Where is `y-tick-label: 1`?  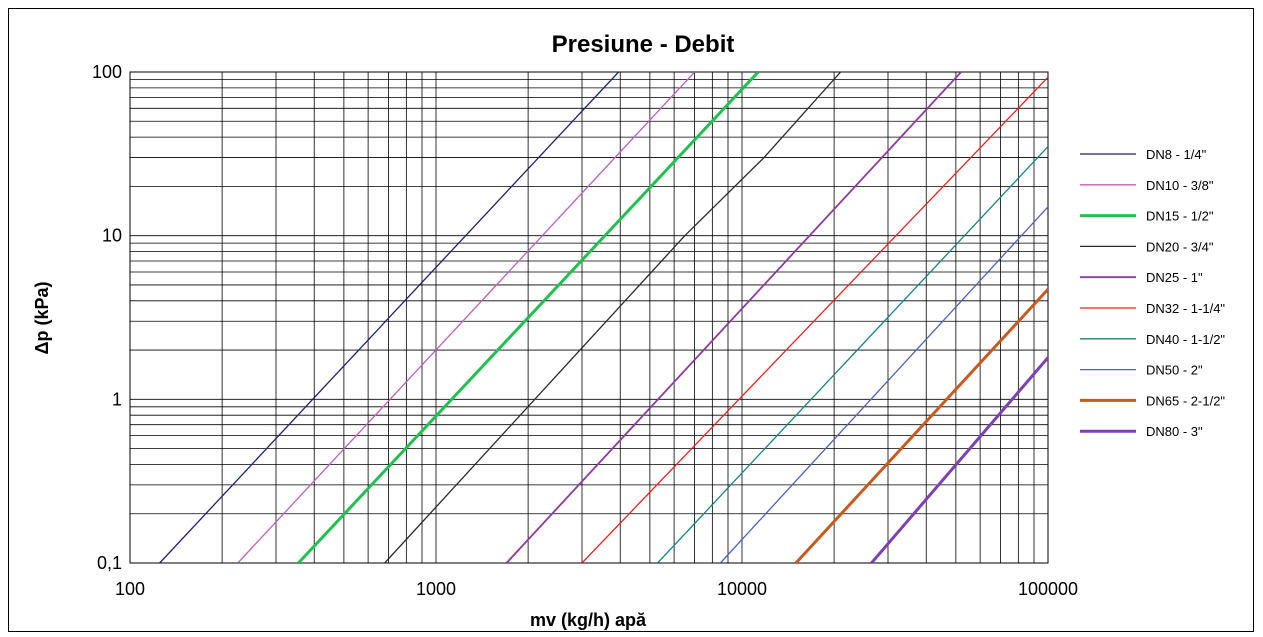 y-tick-label: 1 is located at coordinates (117, 399).